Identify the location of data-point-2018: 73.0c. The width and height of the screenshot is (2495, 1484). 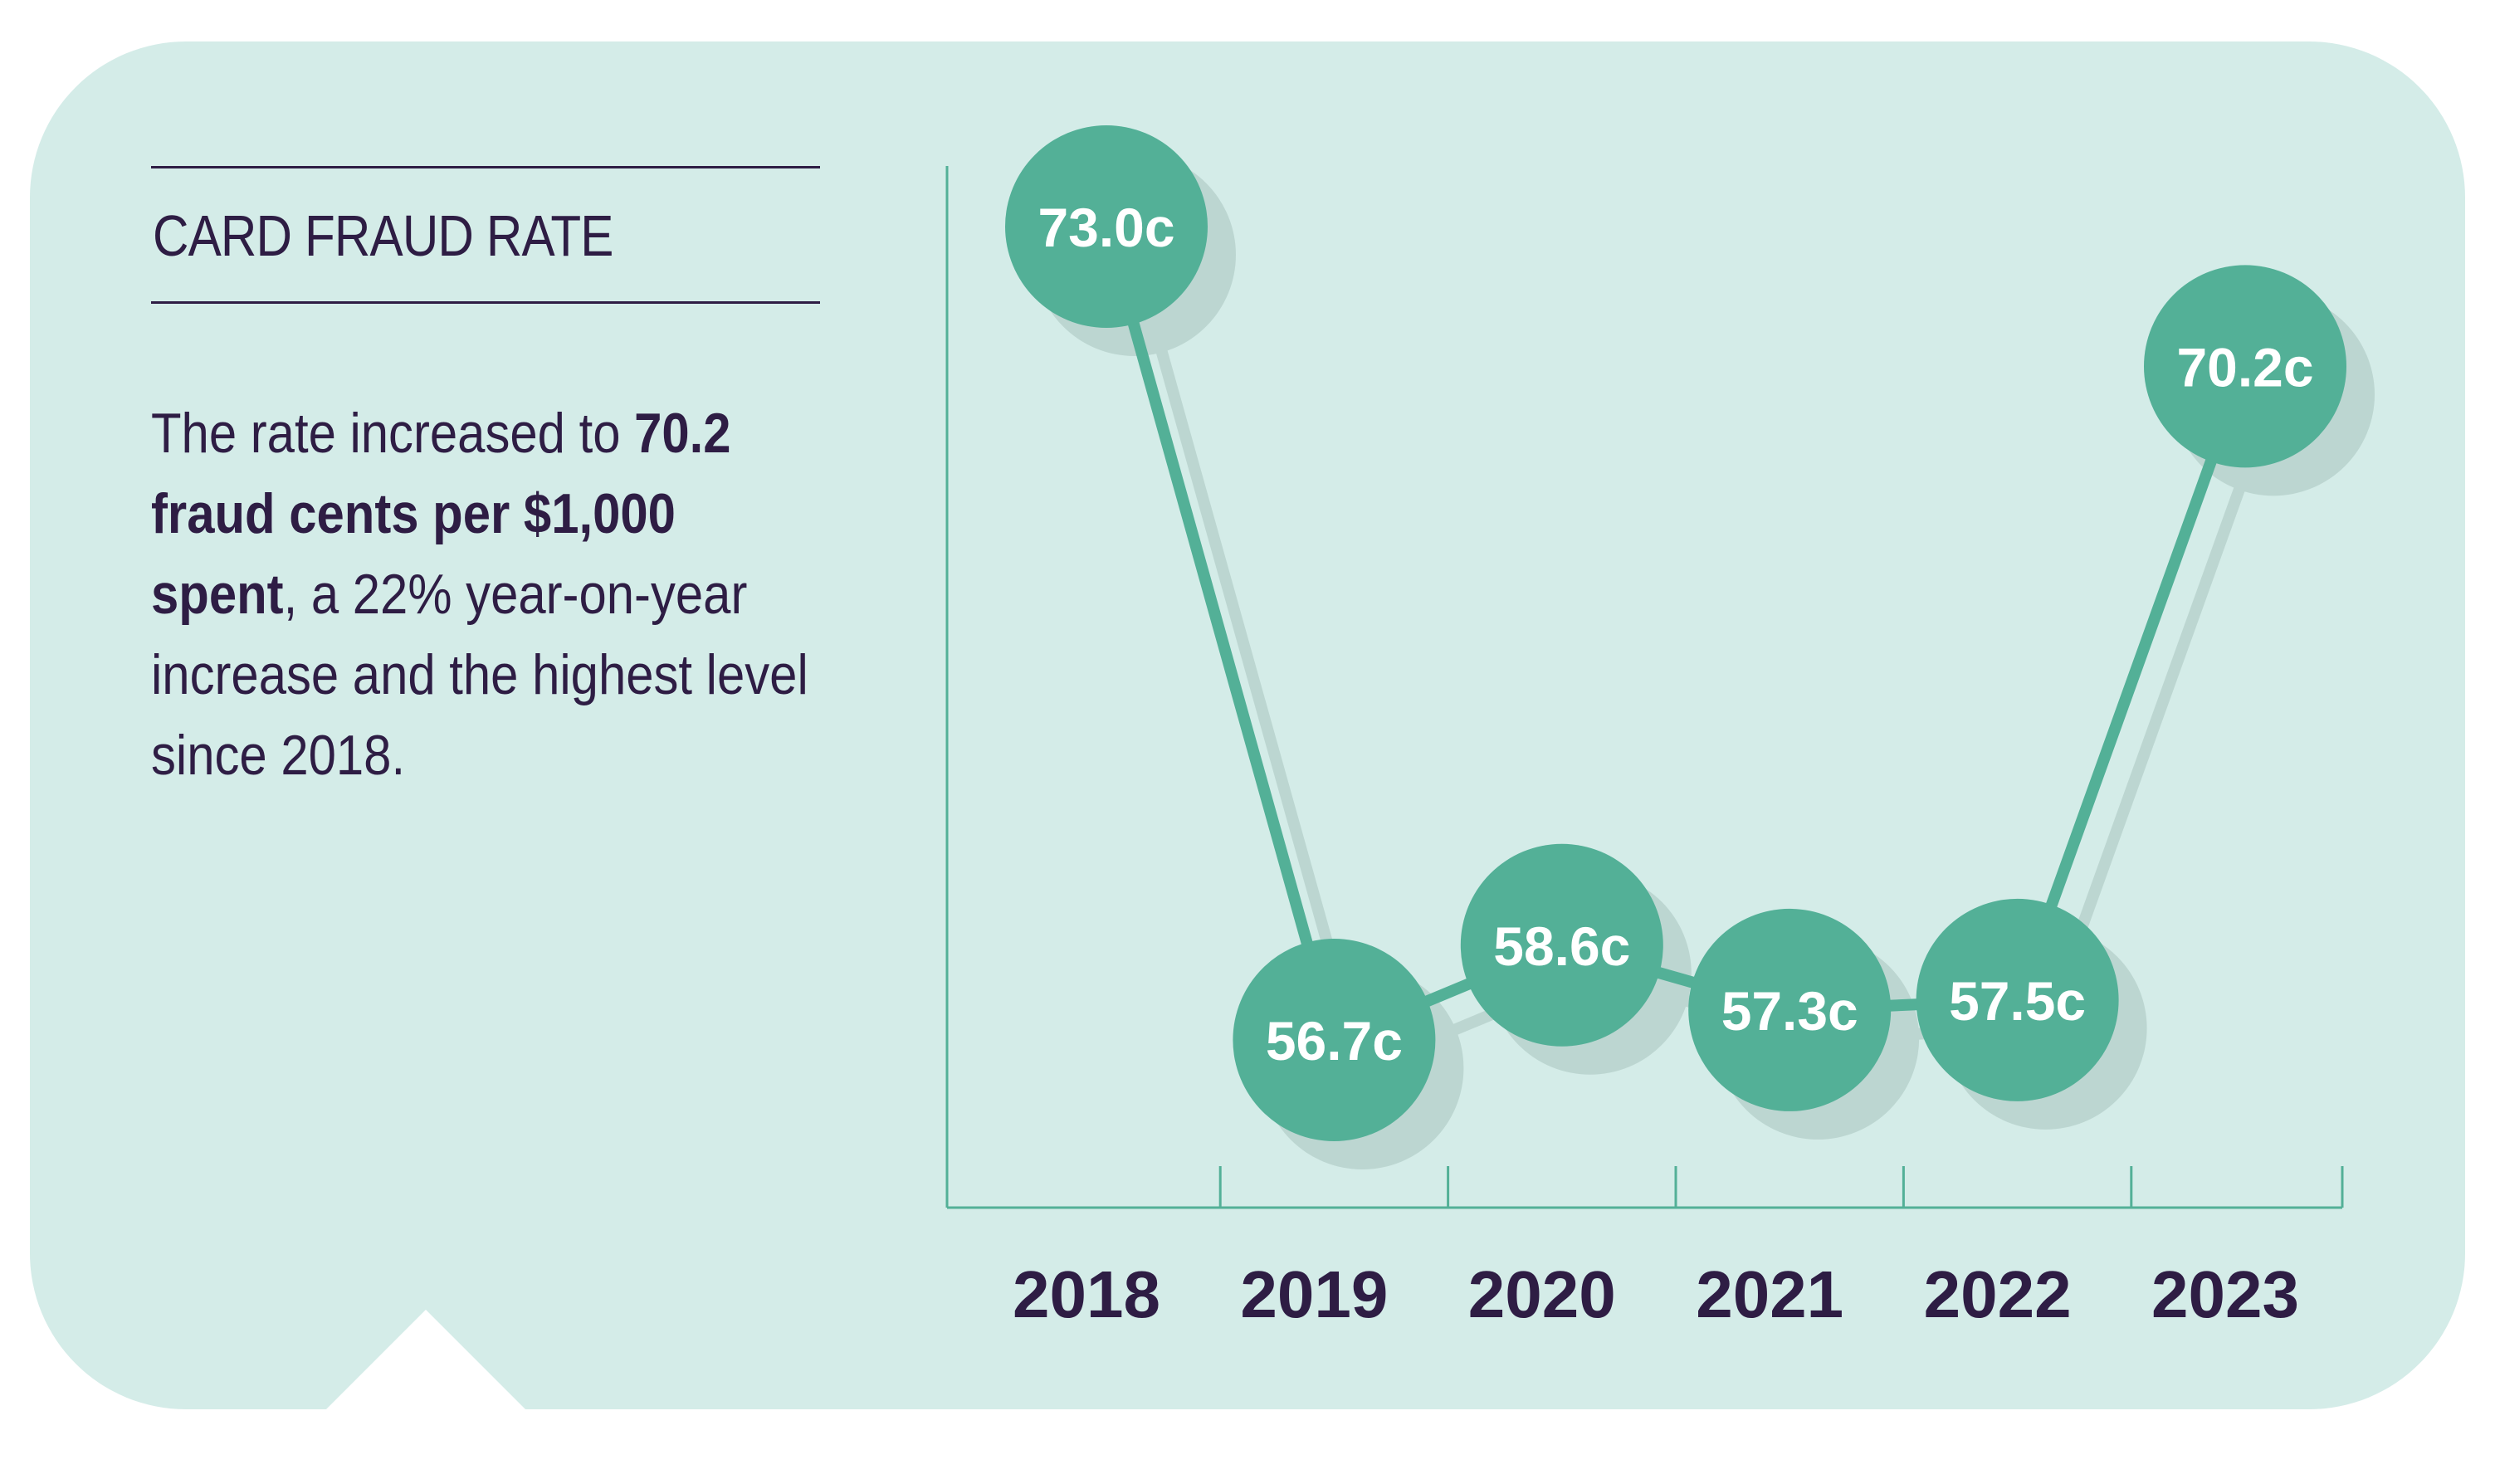
(1106, 227).